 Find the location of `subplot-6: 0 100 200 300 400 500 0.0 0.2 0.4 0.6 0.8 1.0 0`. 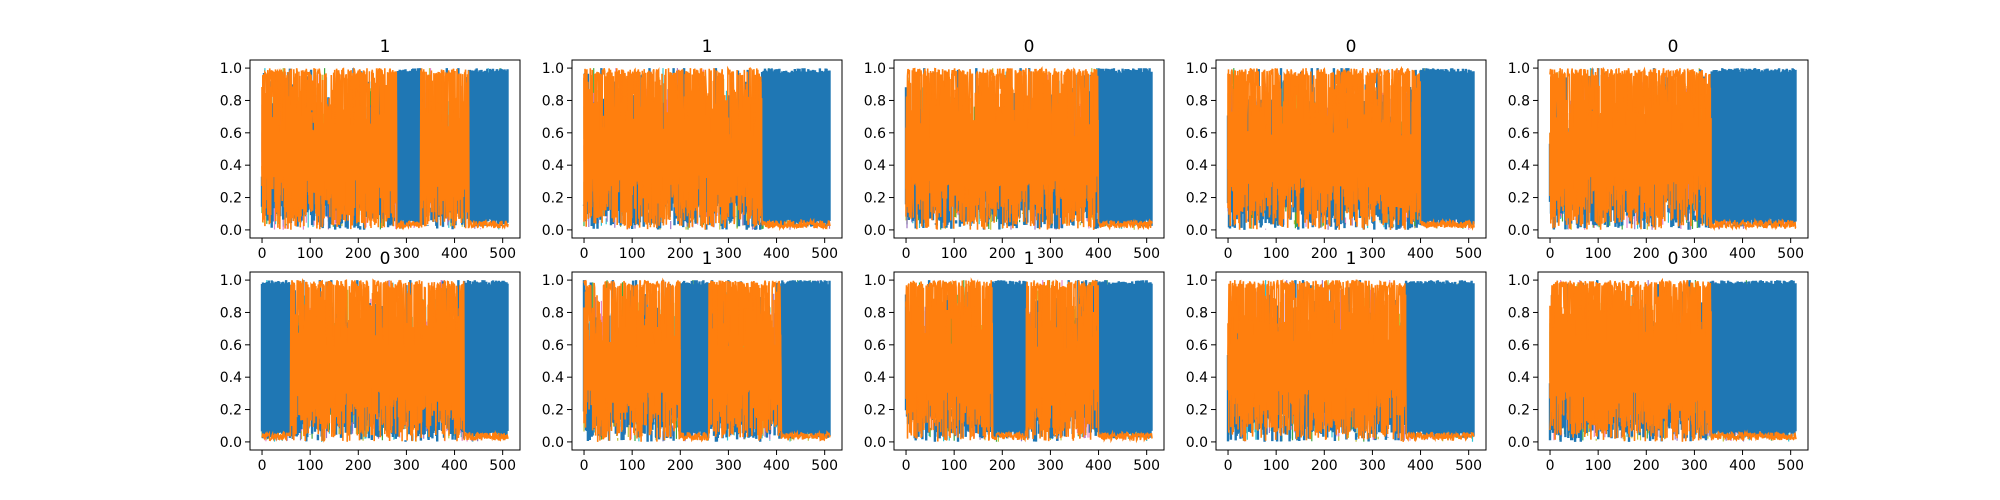

subplot-6: 0 100 200 300 400 500 0.0 0.2 0.4 0.6 0.8 1.0 0 is located at coordinates (370, 361).